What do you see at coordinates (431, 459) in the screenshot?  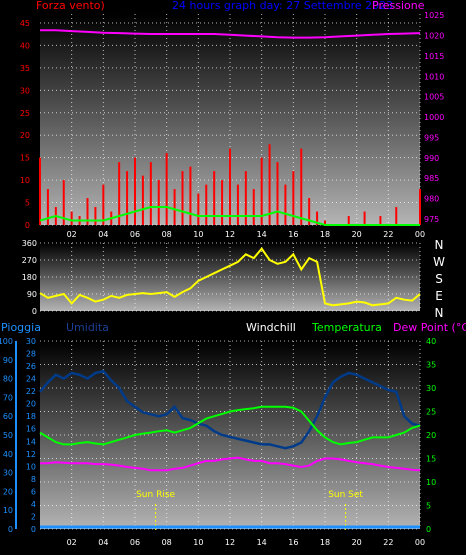 I see `temperature-tick-label: 15` at bounding box center [431, 459].